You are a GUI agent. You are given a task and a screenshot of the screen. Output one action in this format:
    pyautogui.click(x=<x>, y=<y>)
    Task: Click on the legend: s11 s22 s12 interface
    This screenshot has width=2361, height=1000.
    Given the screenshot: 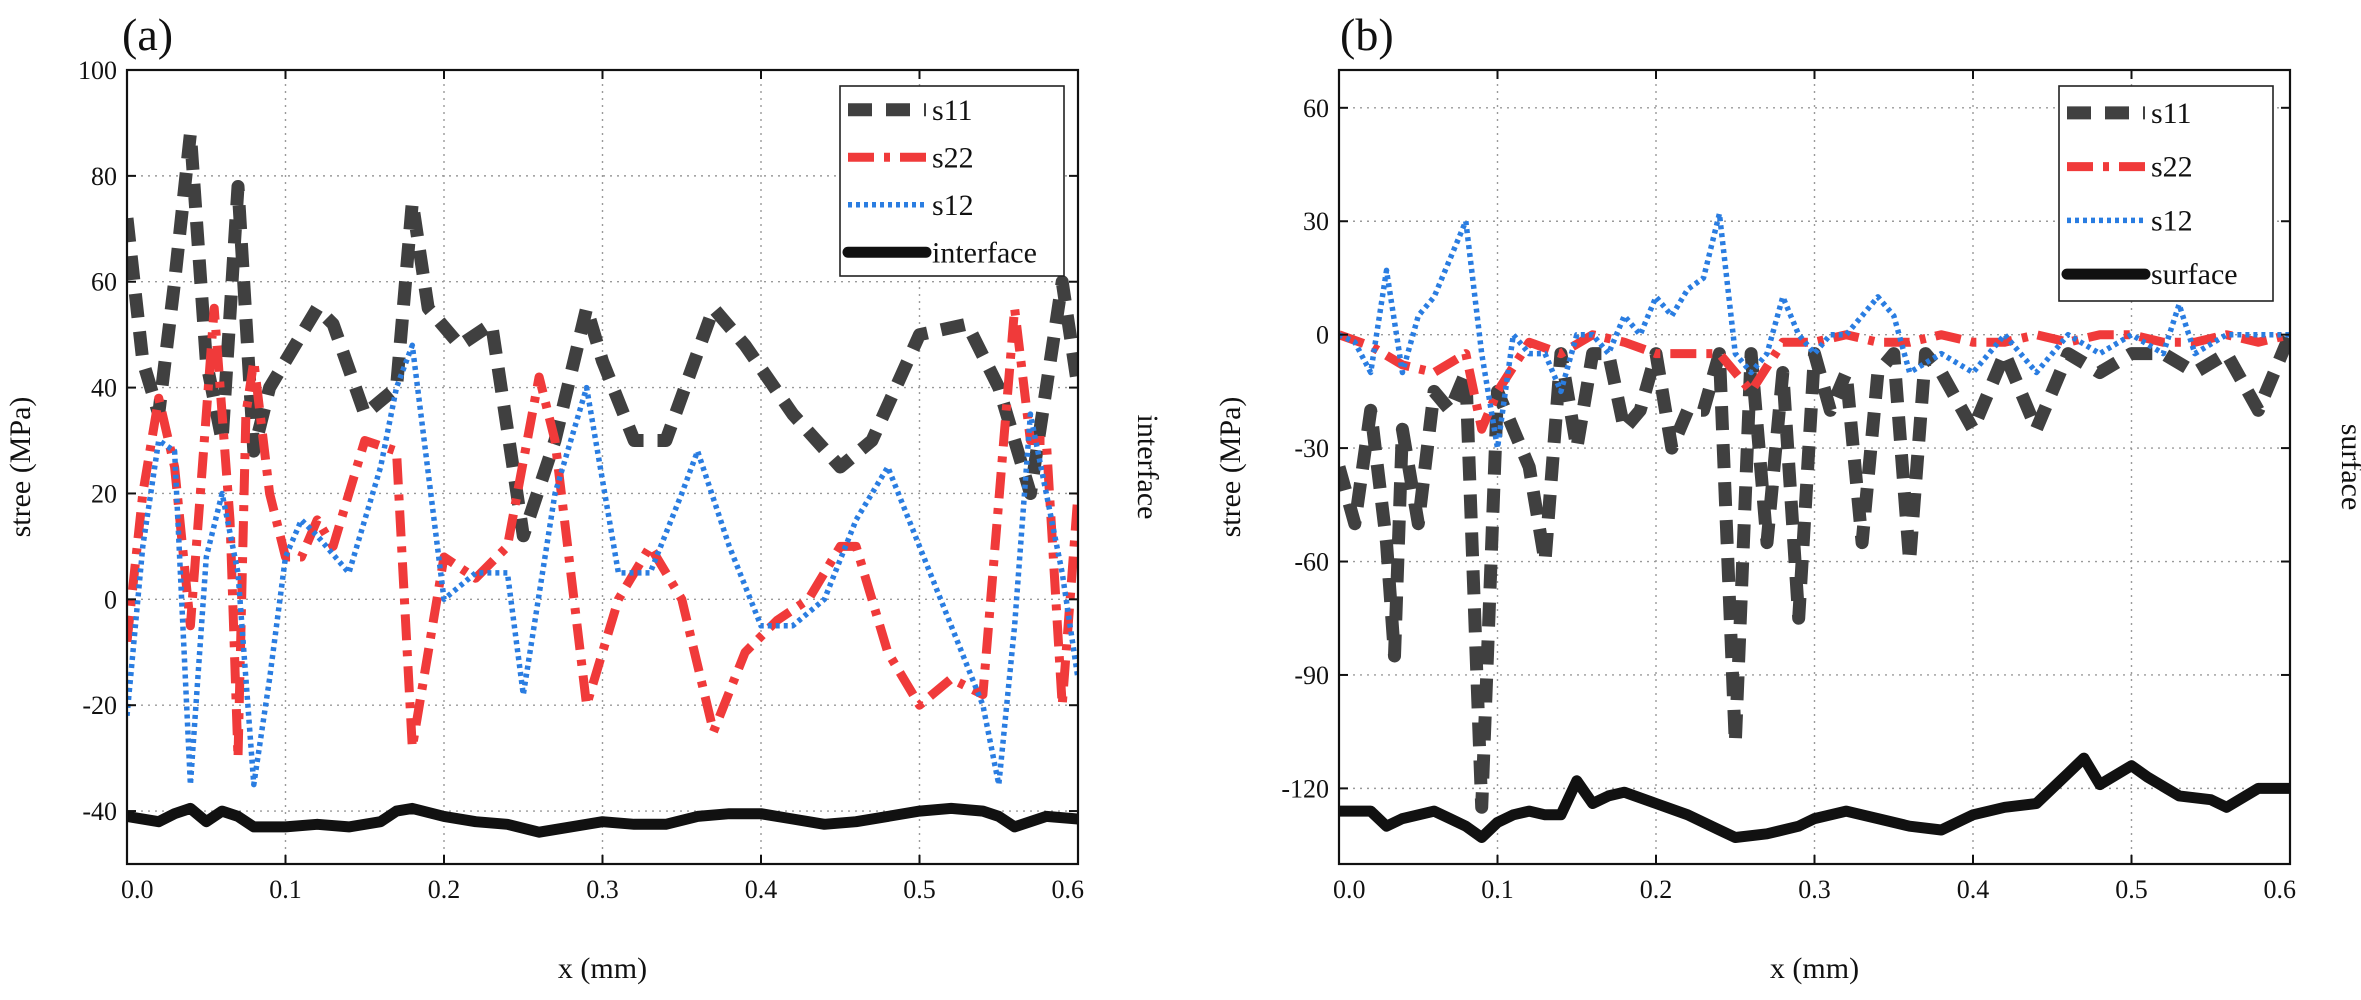 What is the action you would take?
    pyautogui.click(x=952, y=181)
    